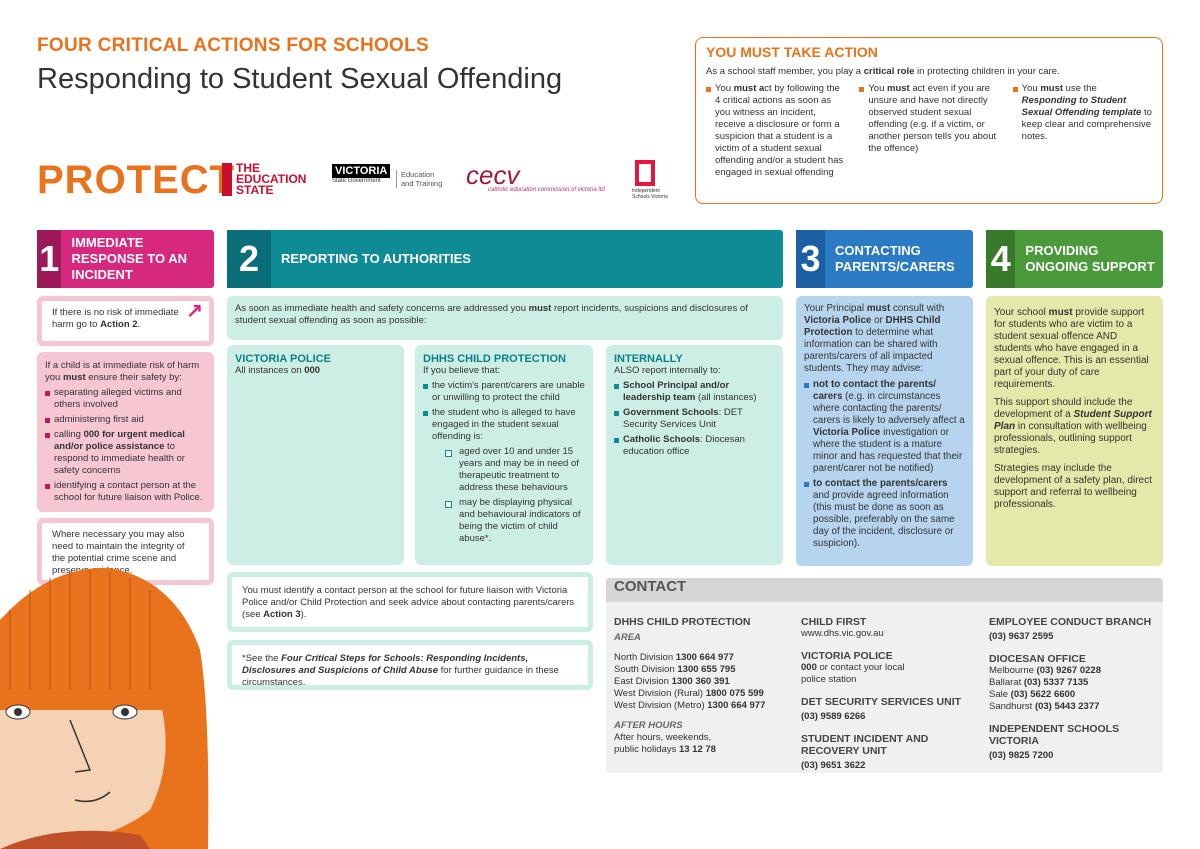  I want to click on division-row: South Division 1300 655 795, so click(704, 670).